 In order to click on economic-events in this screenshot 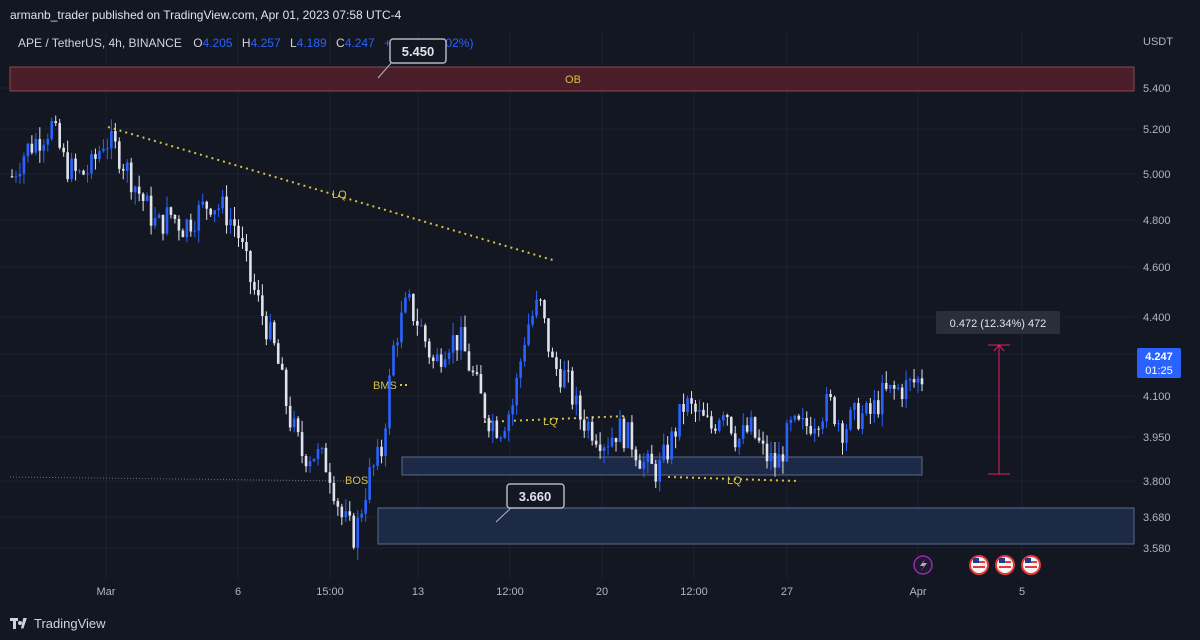, I will do `click(1005, 565)`.